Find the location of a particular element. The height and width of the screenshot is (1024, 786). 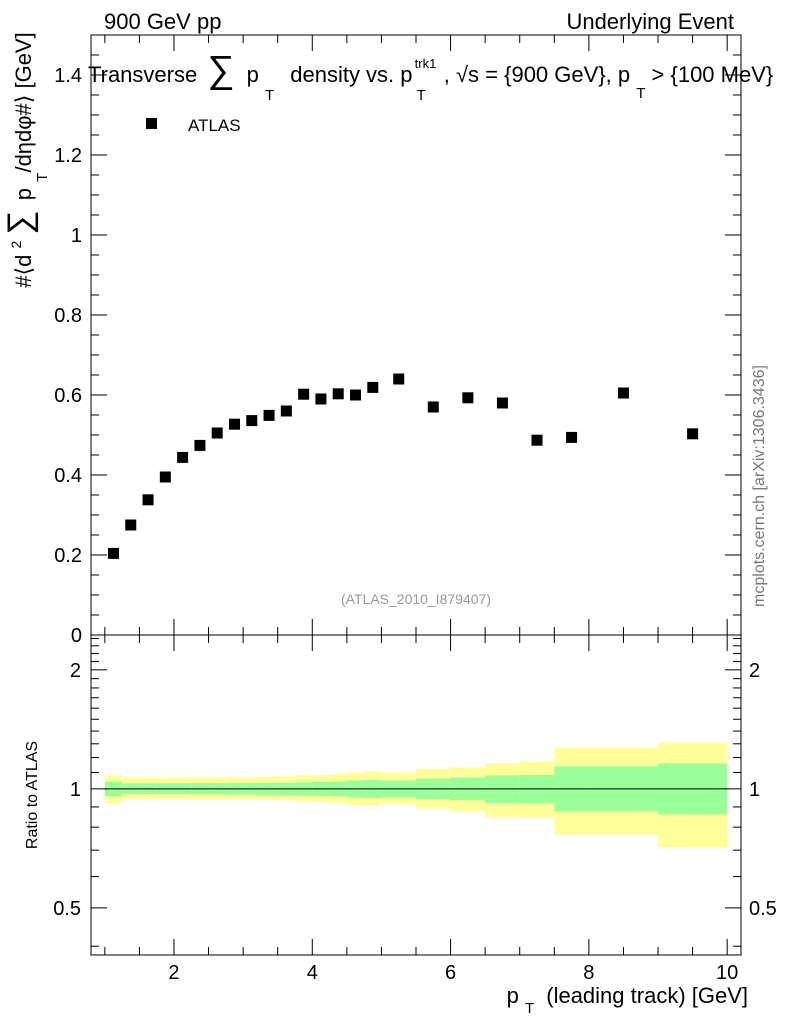

title-prefix: Transverse is located at coordinates (142, 74).